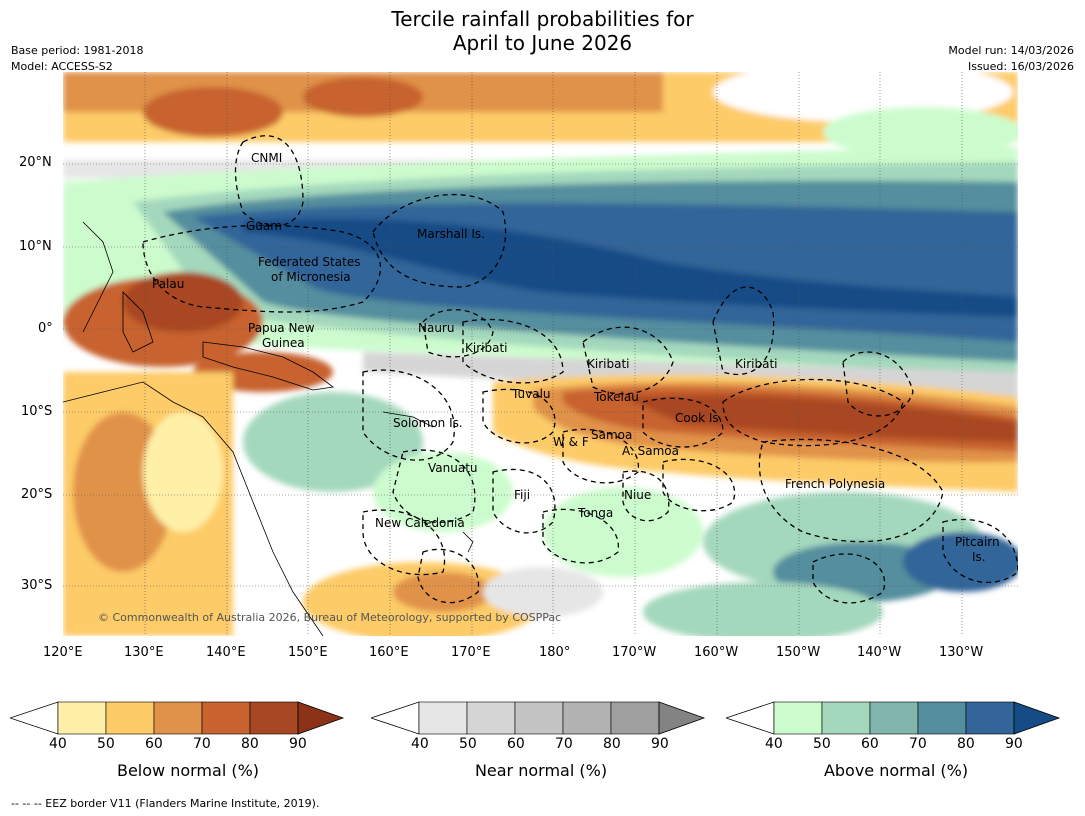  Describe the element at coordinates (283, 343) in the screenshot. I see `region-label: Guinea` at that location.